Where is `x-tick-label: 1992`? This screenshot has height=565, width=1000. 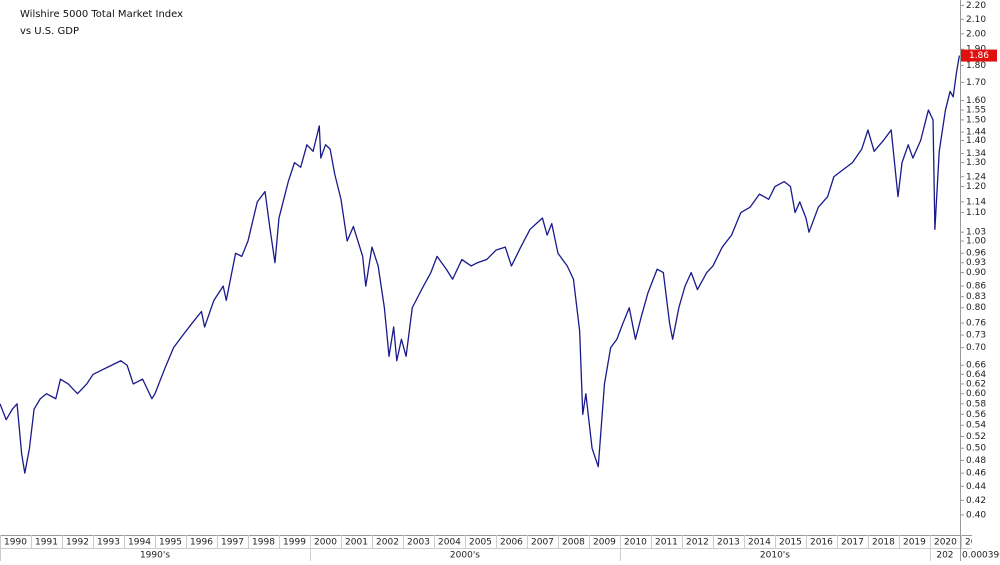
x-tick-label: 1992 is located at coordinates (77, 543).